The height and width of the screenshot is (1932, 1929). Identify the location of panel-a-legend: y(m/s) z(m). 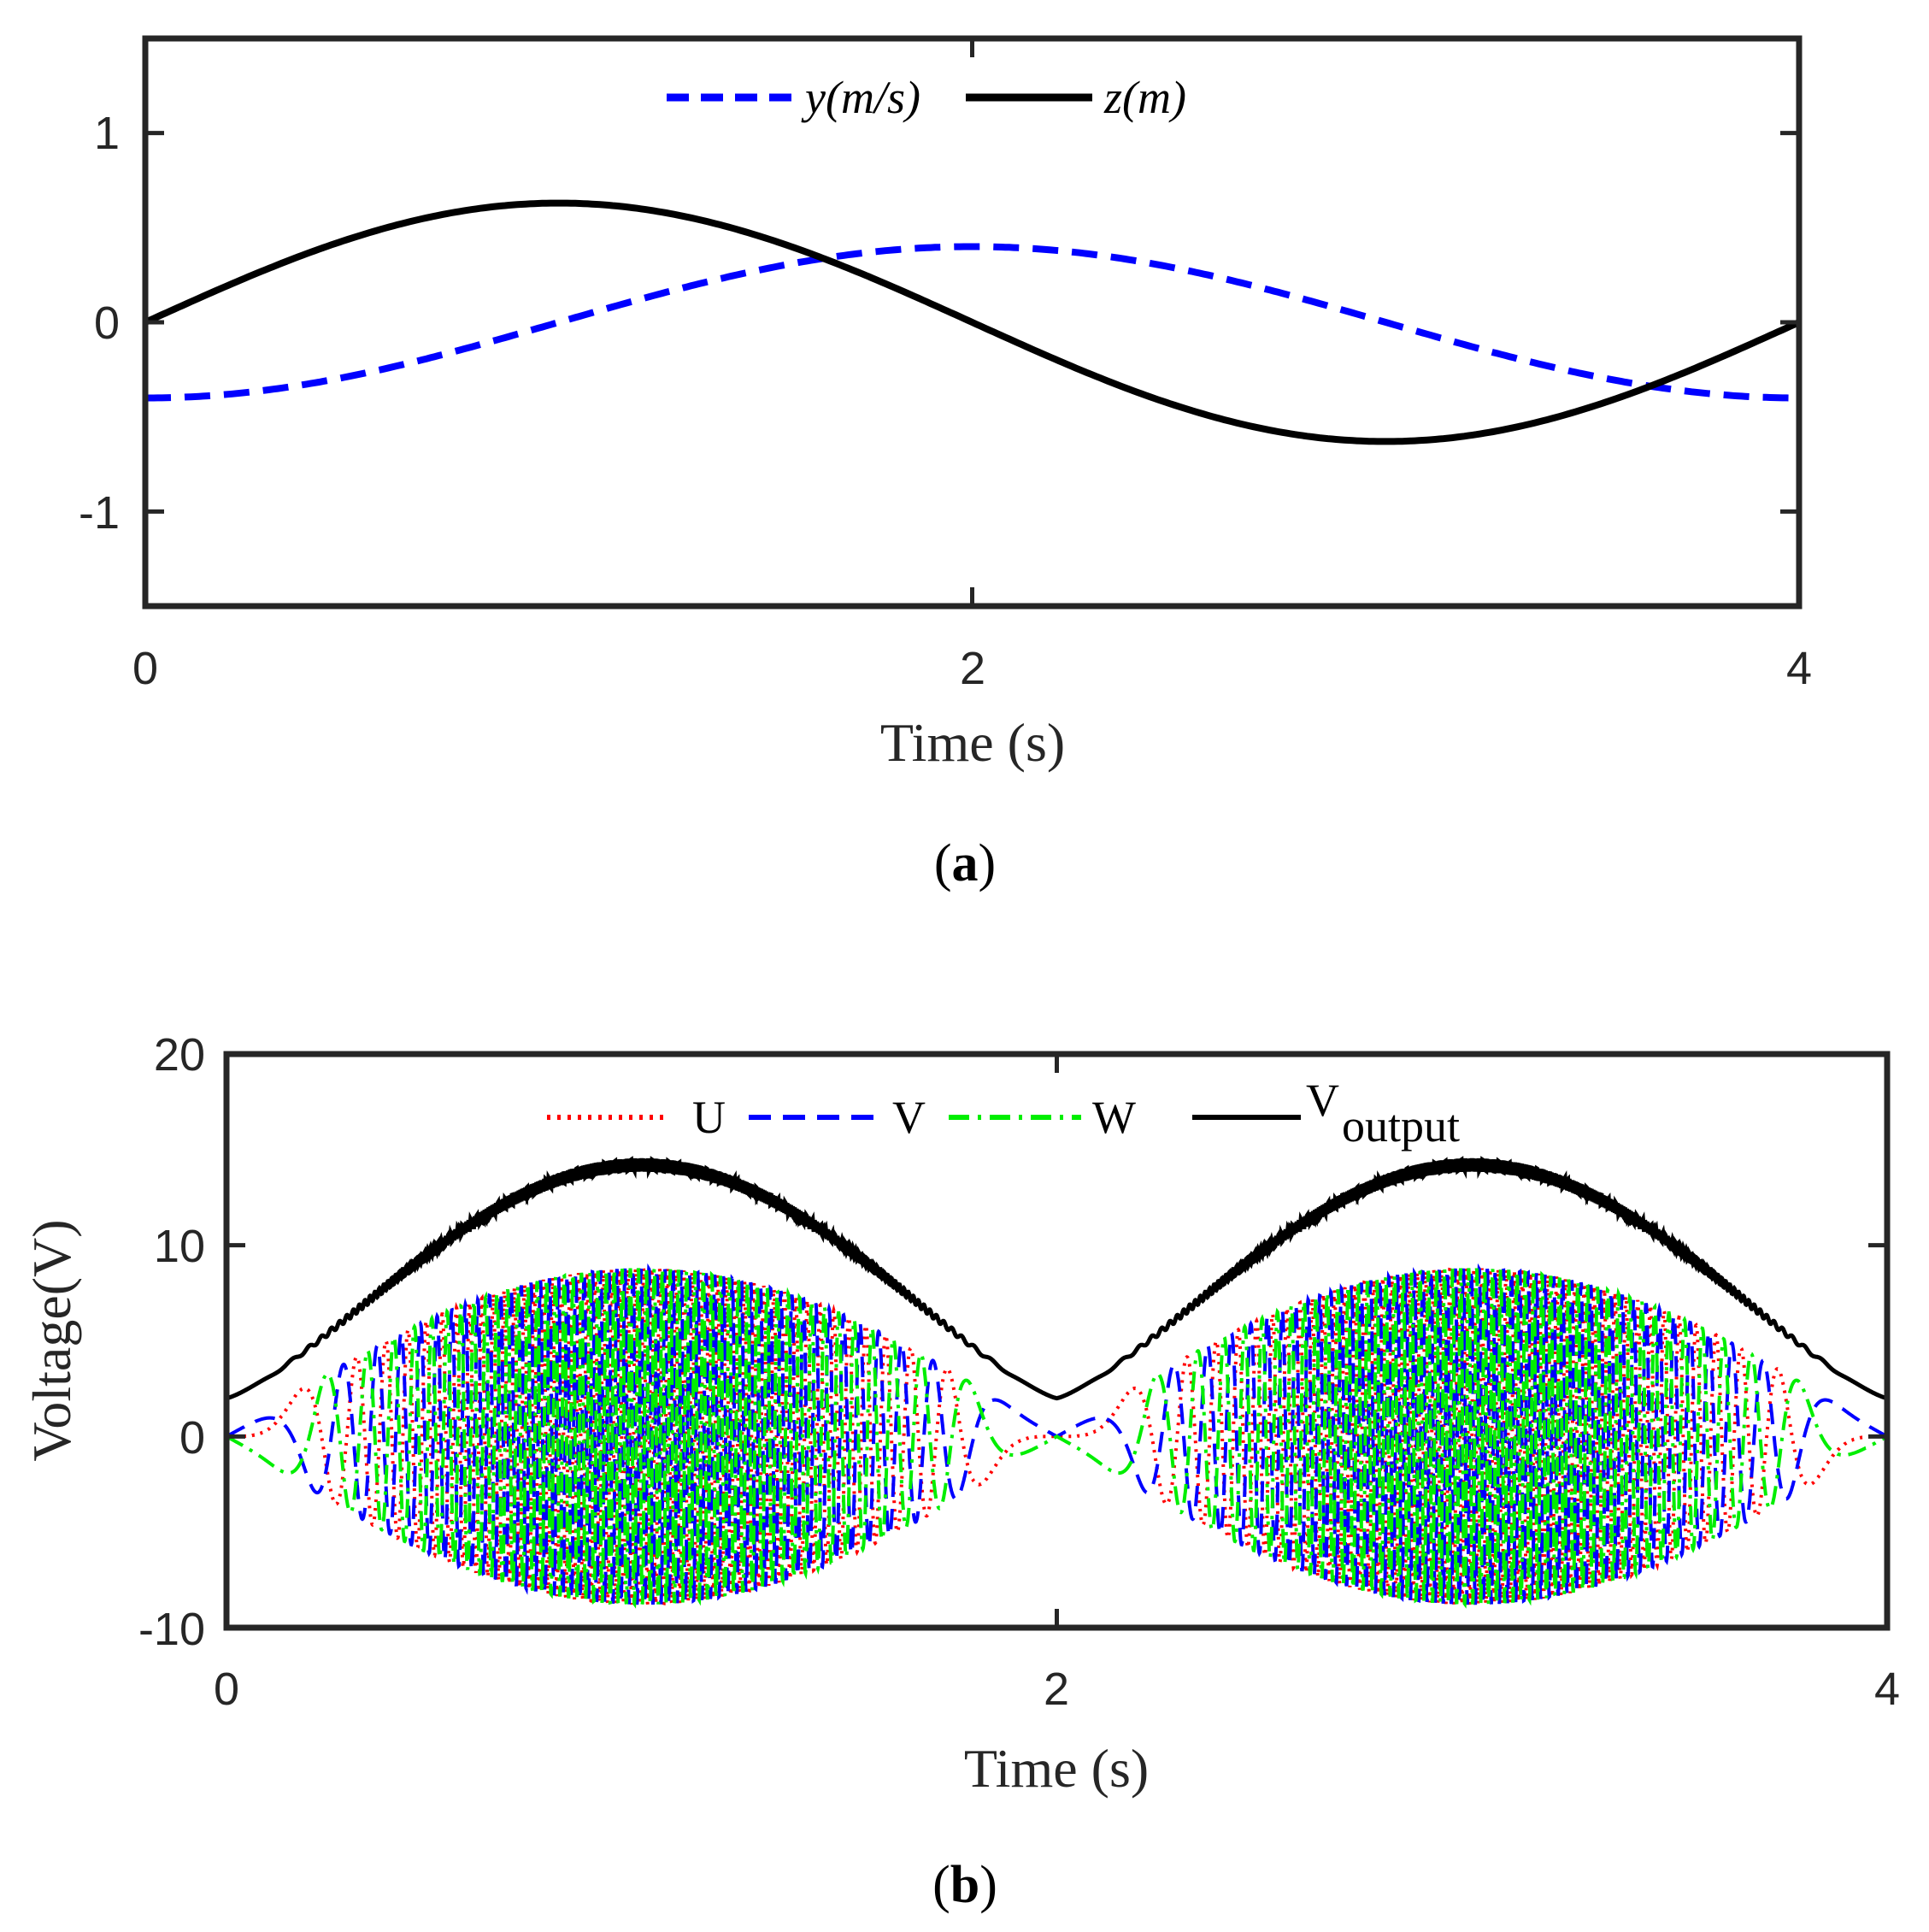
(926, 97).